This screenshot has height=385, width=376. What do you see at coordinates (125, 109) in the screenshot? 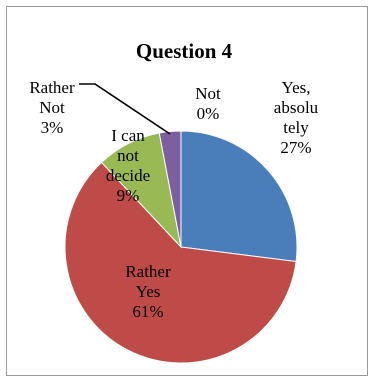
I see `leader-line-rather-not` at bounding box center [125, 109].